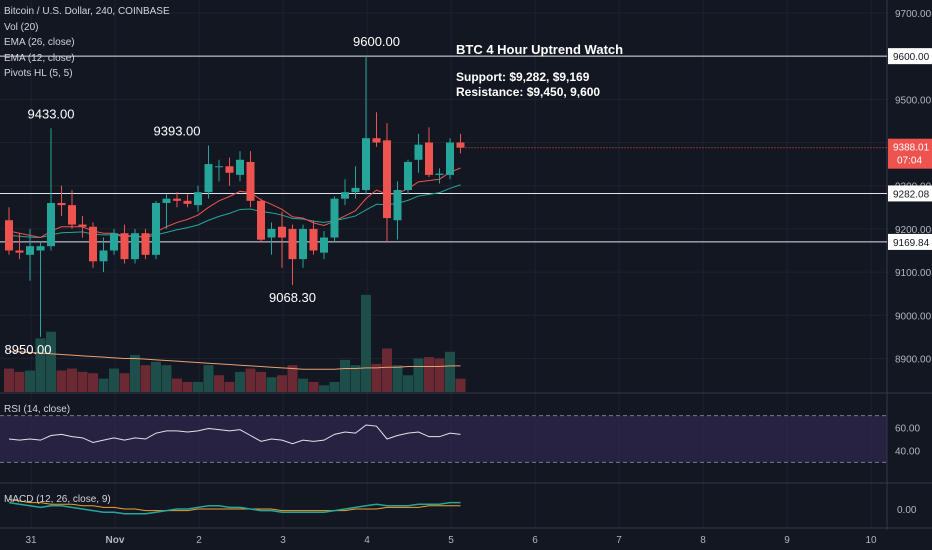 The width and height of the screenshot is (932, 550). I want to click on last-price-tag, so click(910, 153).